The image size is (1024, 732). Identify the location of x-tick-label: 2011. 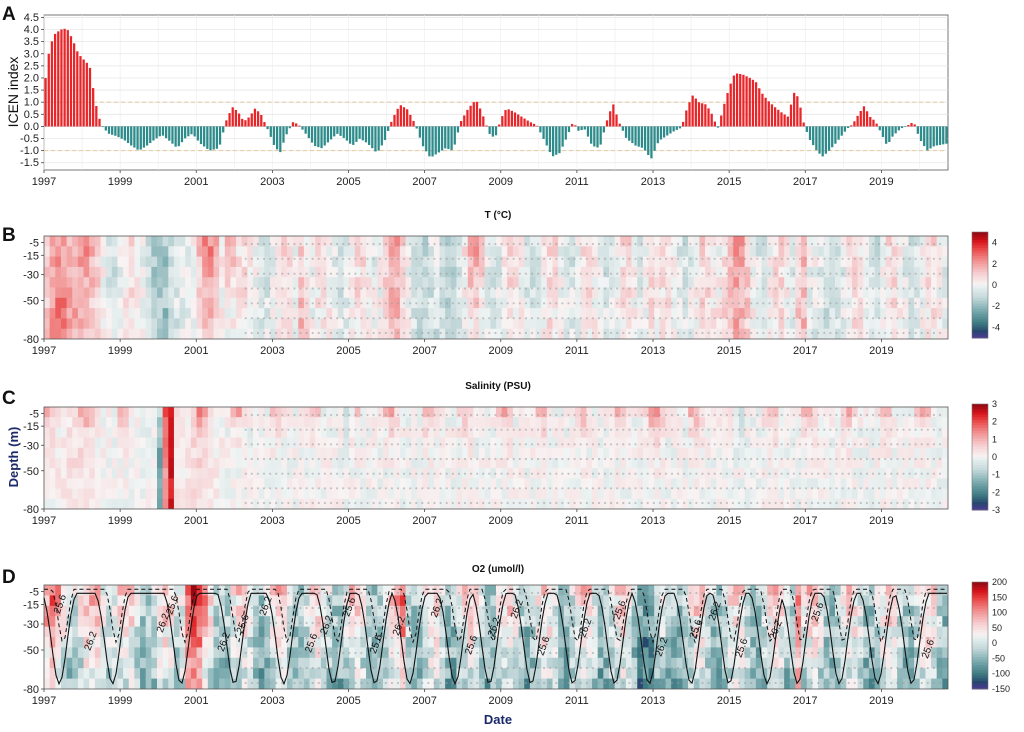
(577, 351).